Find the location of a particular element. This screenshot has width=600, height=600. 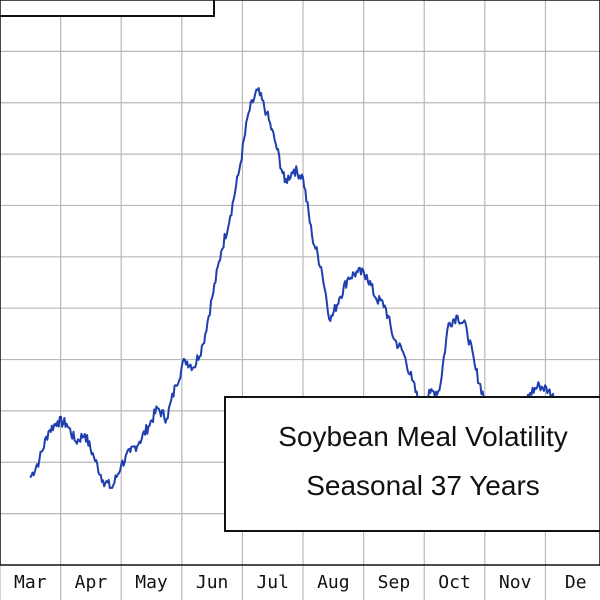

x-tick-label-jun: Jun is located at coordinates (212, 582).